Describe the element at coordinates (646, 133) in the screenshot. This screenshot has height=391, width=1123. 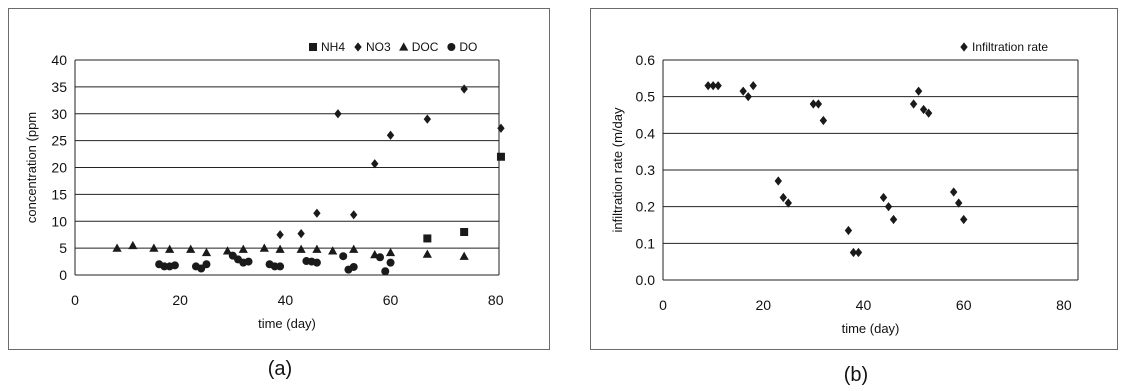
I see `chart-b-y-tick-label: 0.4` at that location.